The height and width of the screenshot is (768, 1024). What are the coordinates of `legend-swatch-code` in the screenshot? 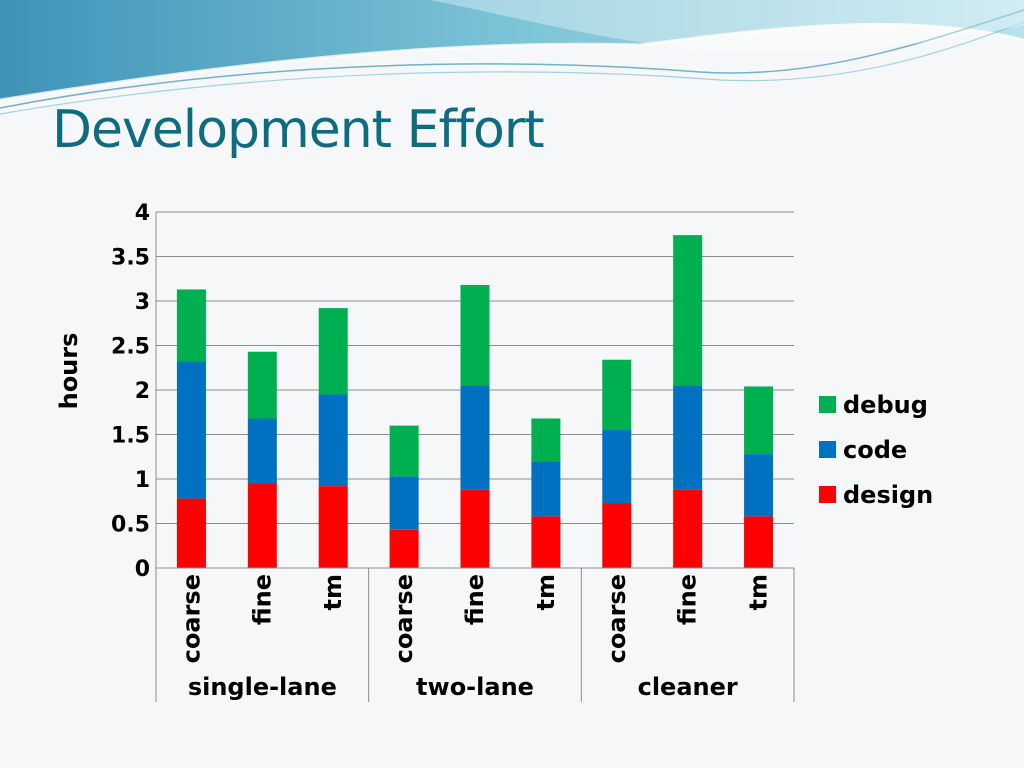 It's located at (827, 449).